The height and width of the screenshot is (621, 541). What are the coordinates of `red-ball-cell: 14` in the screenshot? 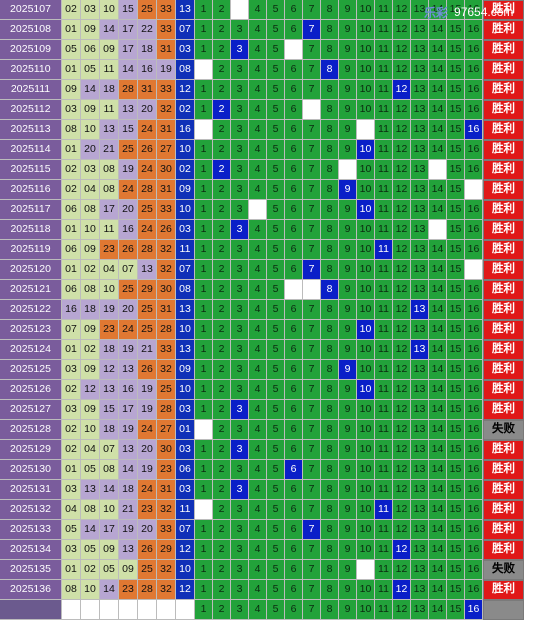 It's located at (109, 490).